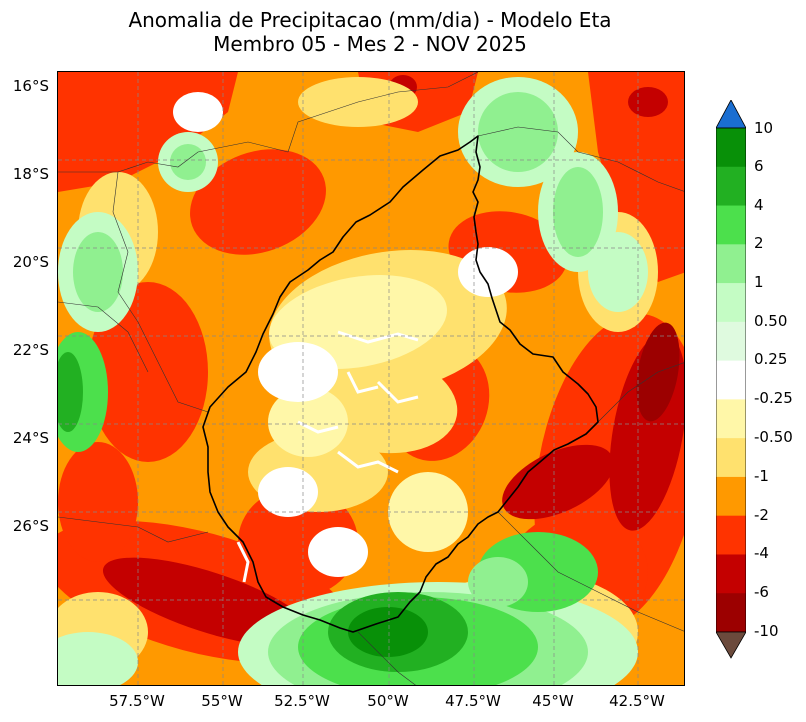 This screenshot has width=806, height=722. Describe the element at coordinates (553, 701) in the screenshot. I see `lon-label-45W: 45°W` at that location.